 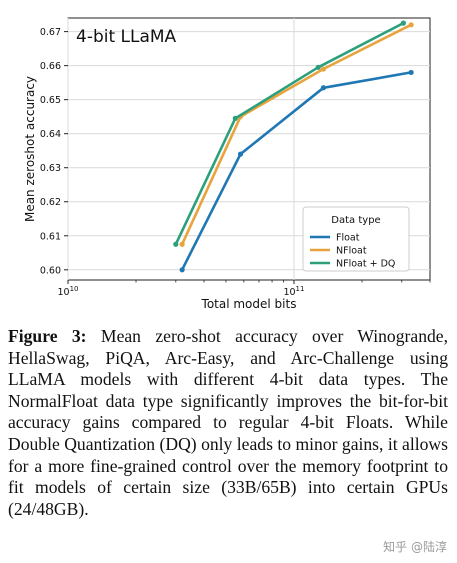 I want to click on y-ticks: 0.60 0.61 0.62 0.63 0.64 0.65 0.66 0.67, so click(x=54, y=151).